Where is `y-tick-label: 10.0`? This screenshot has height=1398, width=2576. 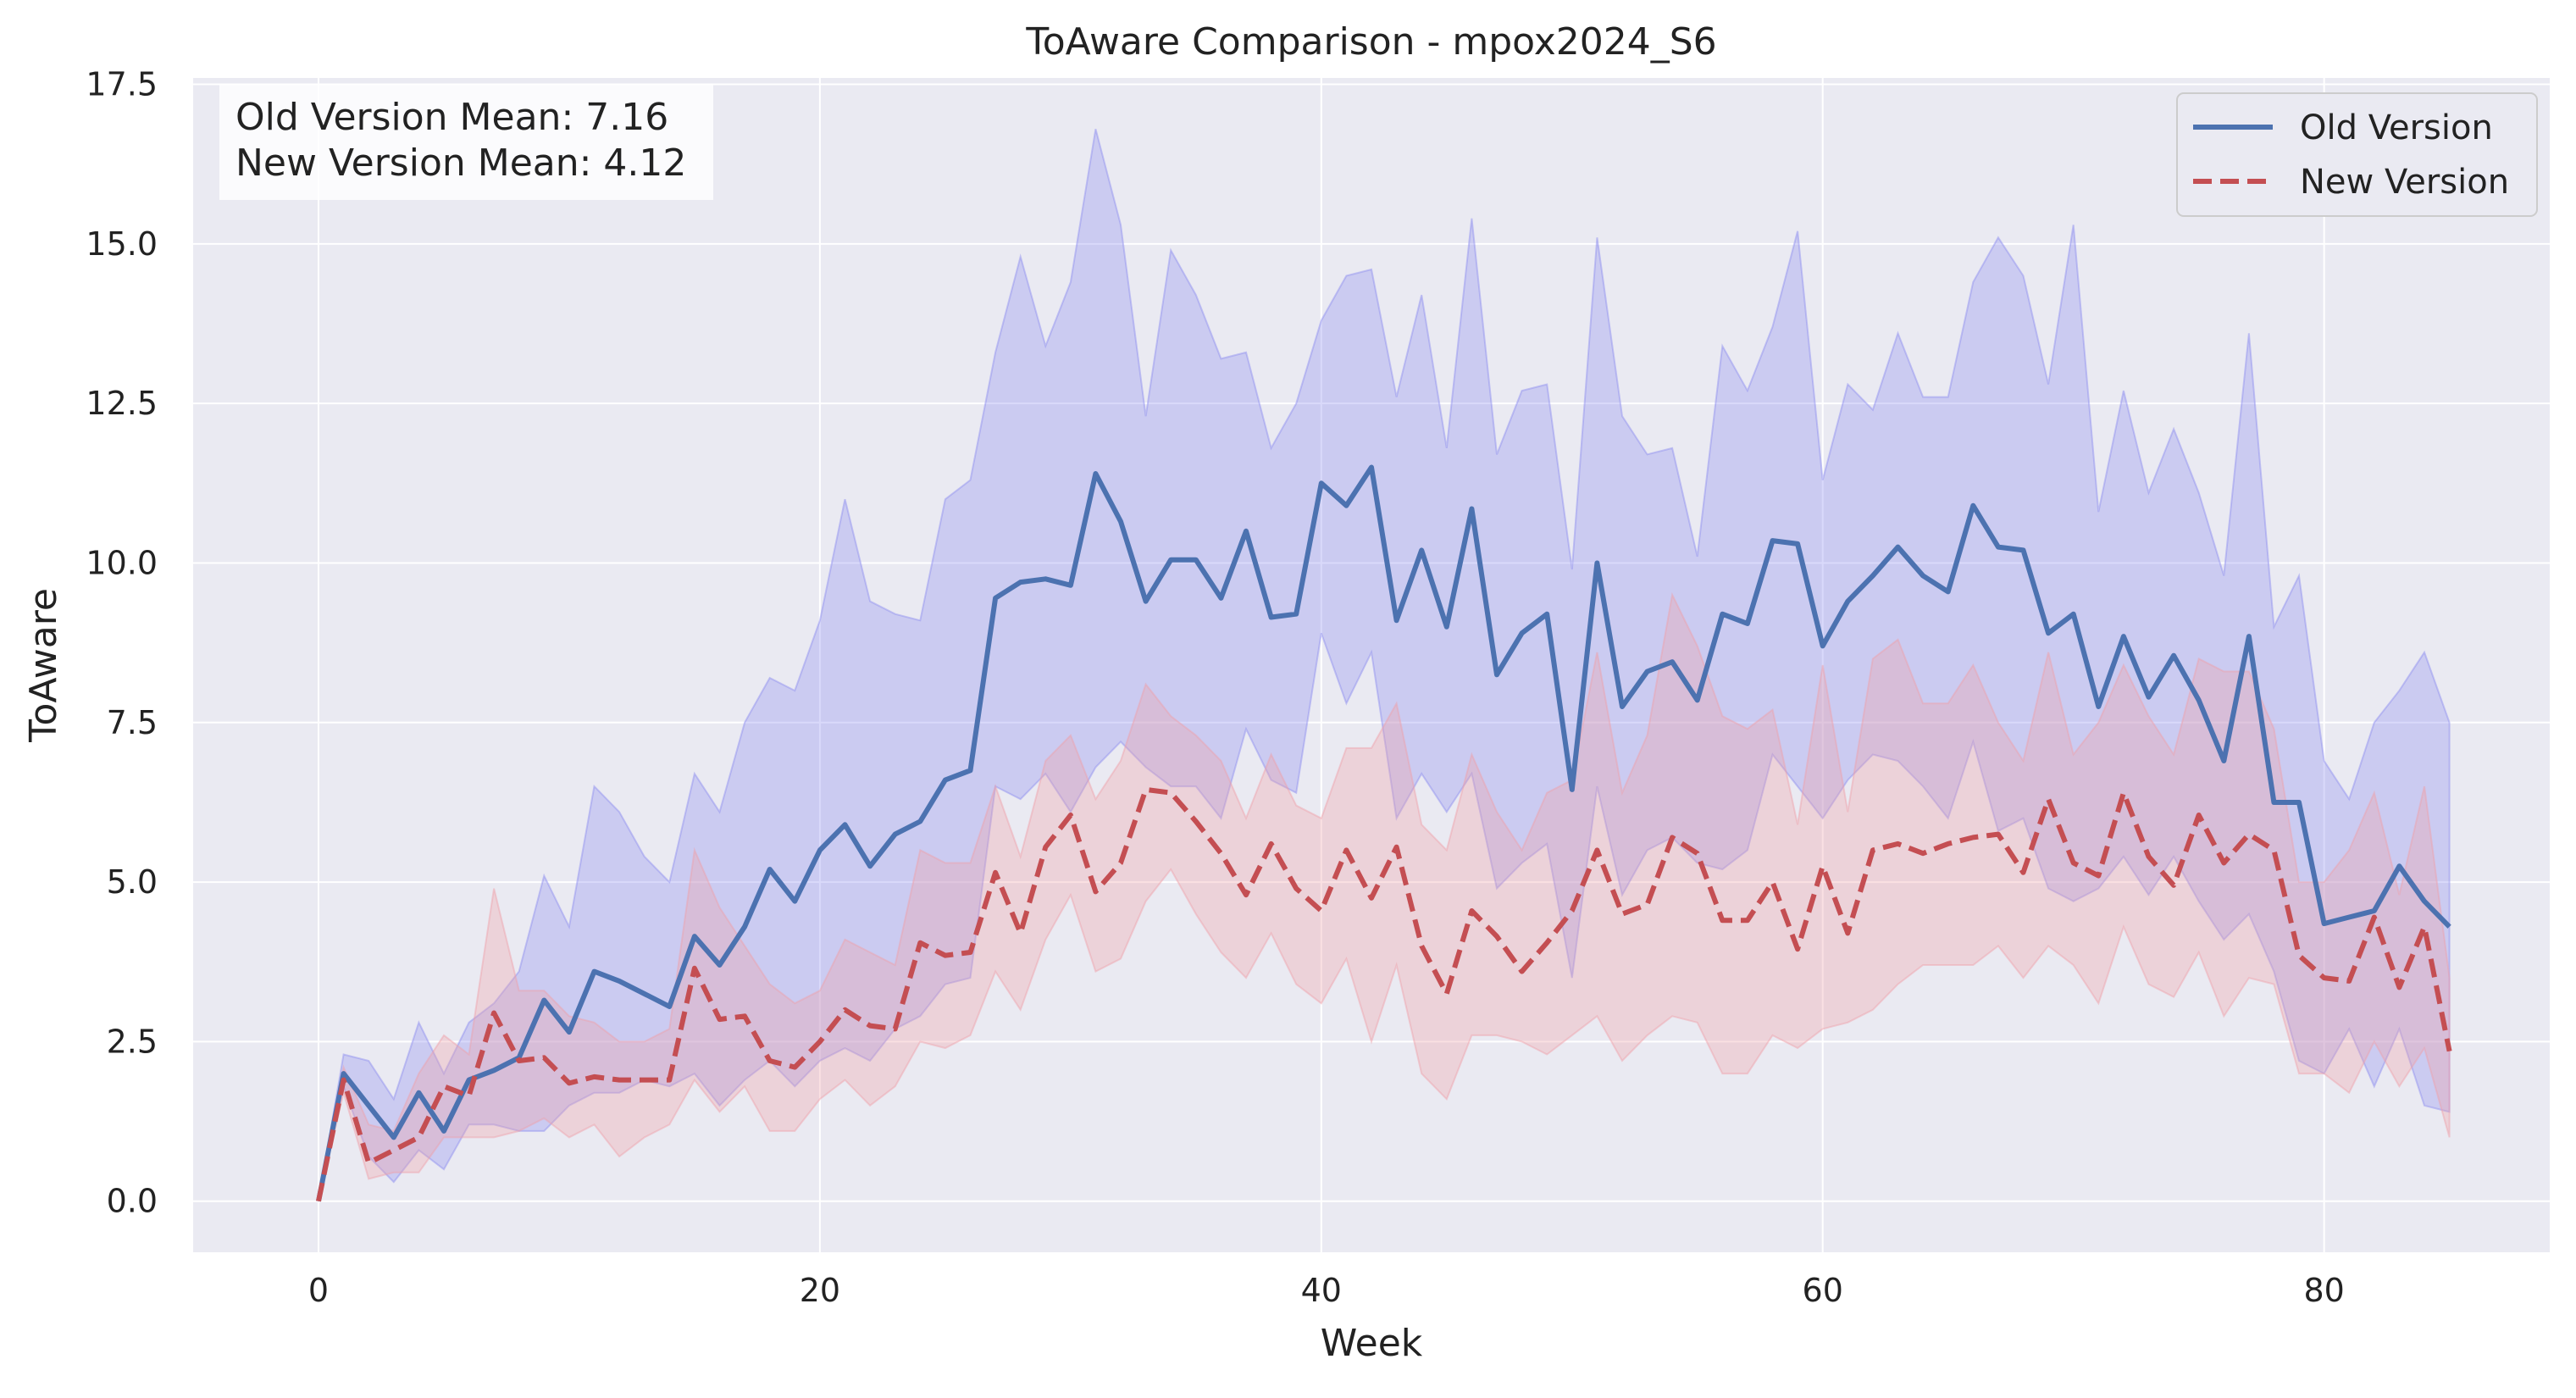
y-tick-label: 10.0 is located at coordinates (122, 563).